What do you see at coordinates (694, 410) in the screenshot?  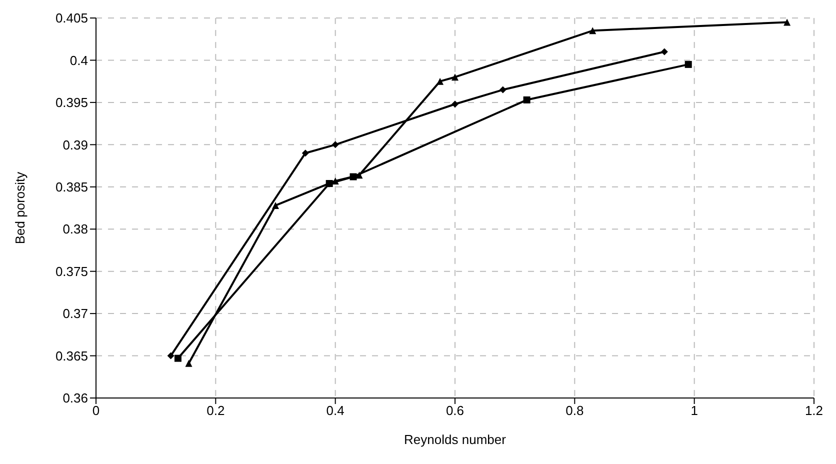 I see `x-tick-label: 1` at bounding box center [694, 410].